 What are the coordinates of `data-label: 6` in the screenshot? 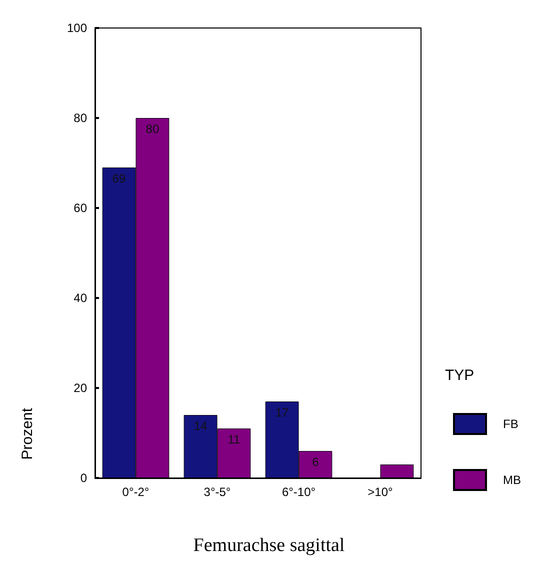 It's located at (316, 462).